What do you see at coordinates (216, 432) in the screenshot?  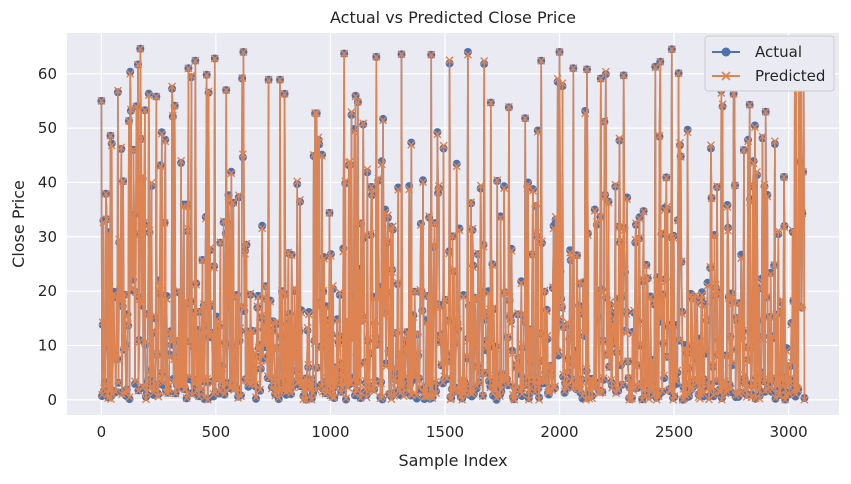 I see `x-tick-label: 500` at bounding box center [216, 432].